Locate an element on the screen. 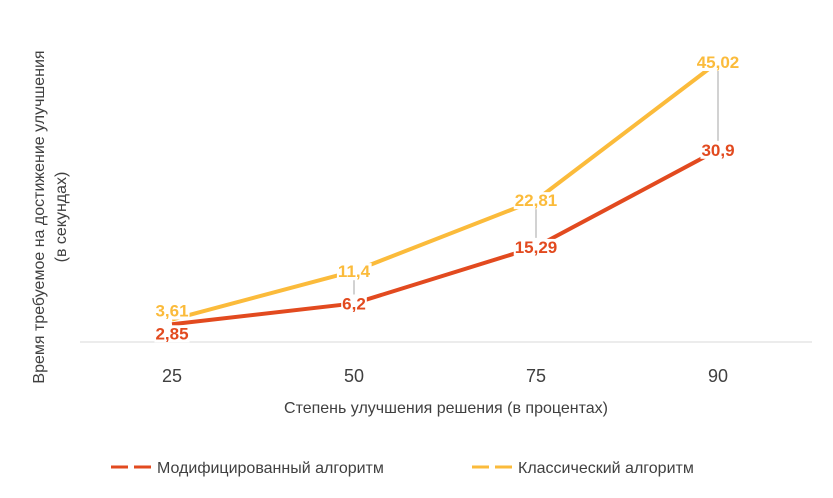 The width and height of the screenshot is (833, 498). data-label-classic-25: 3,61 is located at coordinates (171, 311).